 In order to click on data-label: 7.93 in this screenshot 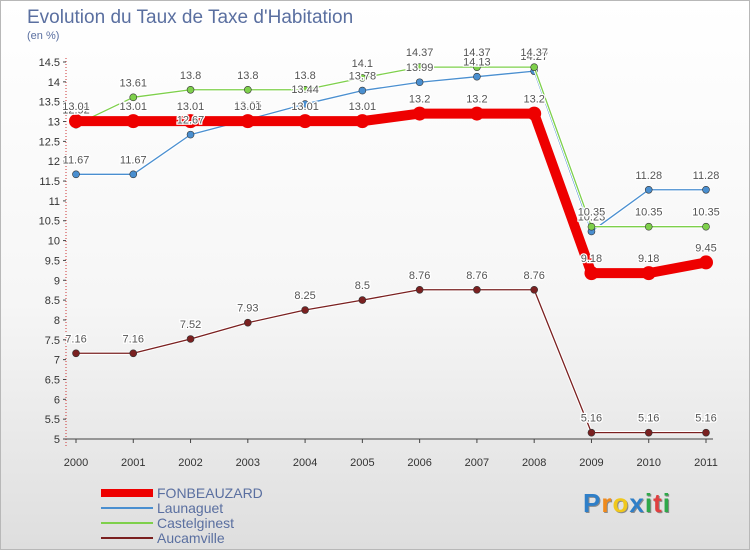, I will do `click(247, 309)`.